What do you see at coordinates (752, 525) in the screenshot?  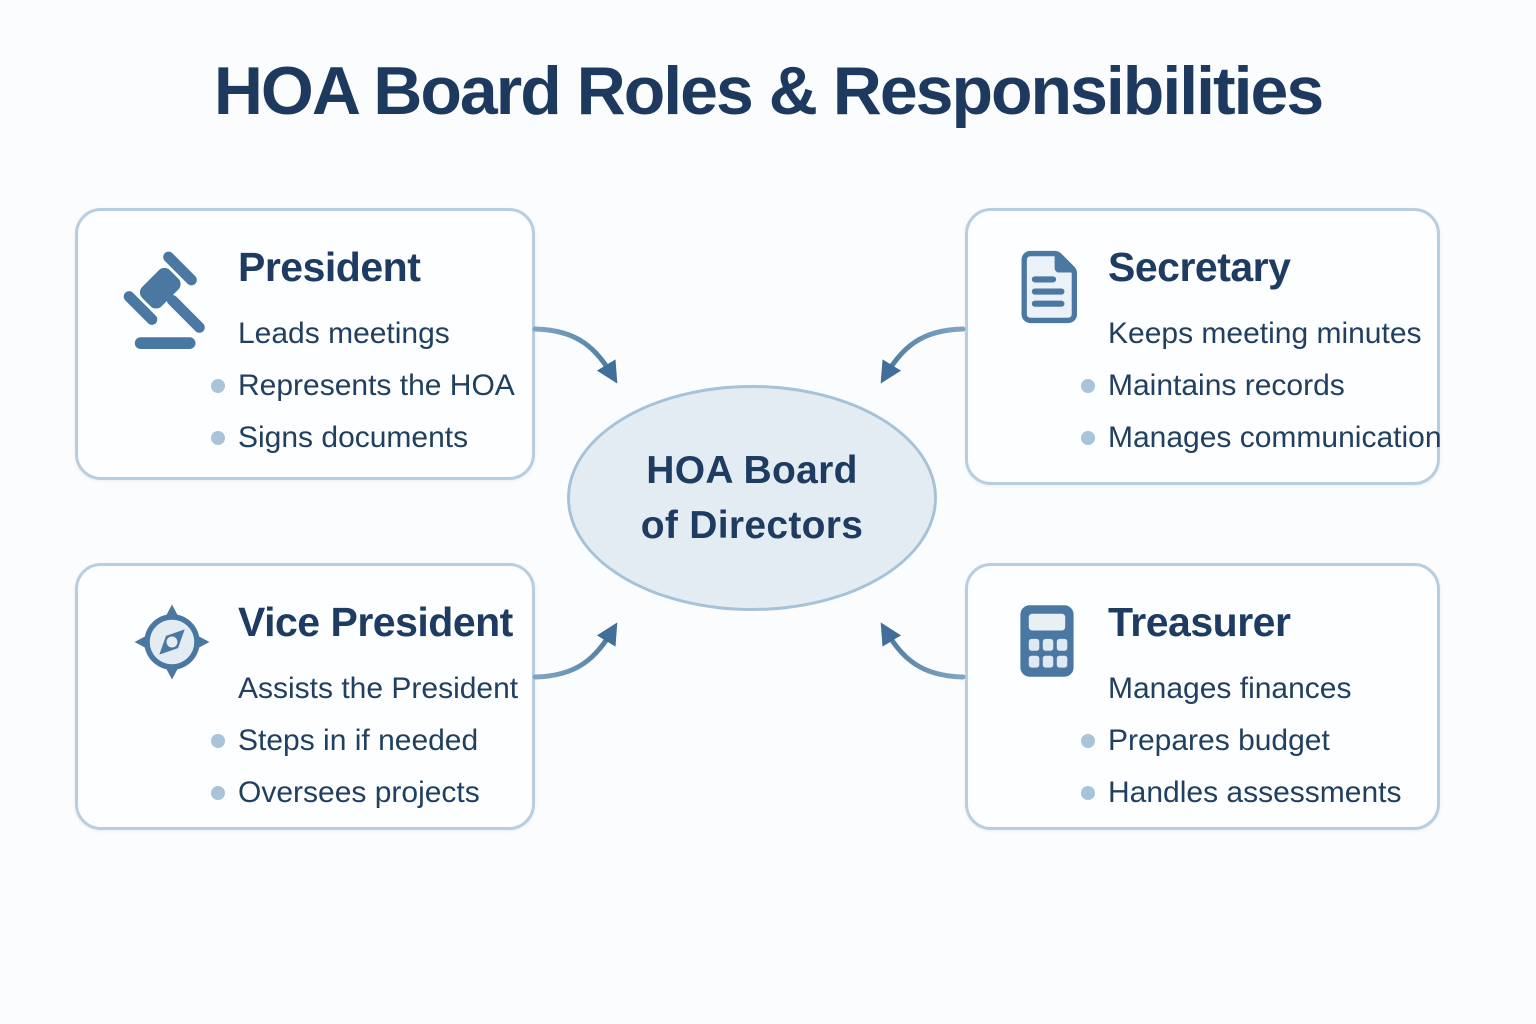 I see `center-node-label-line2: of Directors` at bounding box center [752, 525].